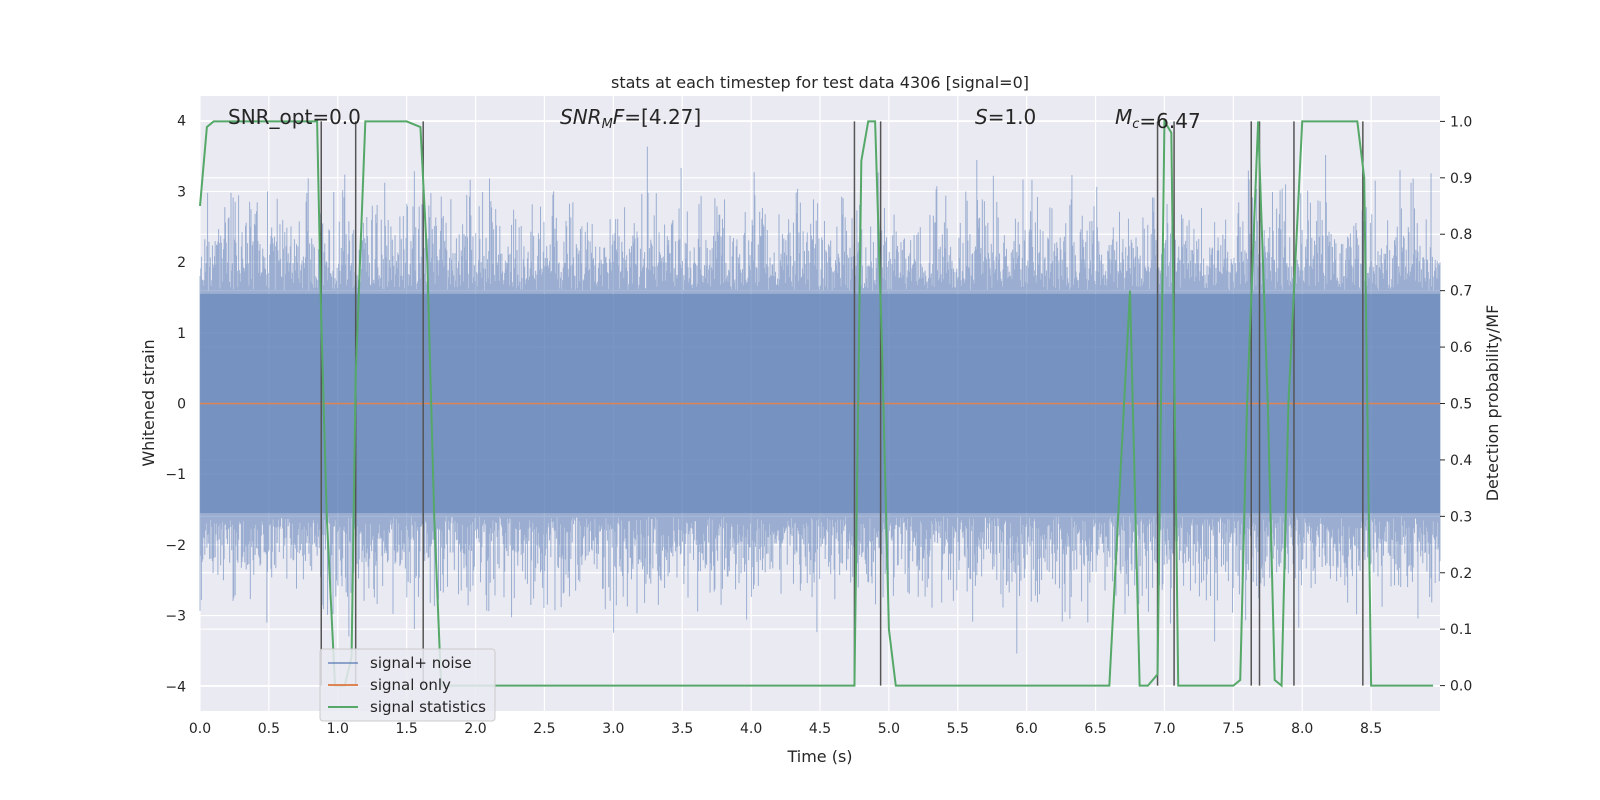 This screenshot has height=800, width=1600. Describe the element at coordinates (181, 263) in the screenshot. I see `y-tick-label: 2` at that location.